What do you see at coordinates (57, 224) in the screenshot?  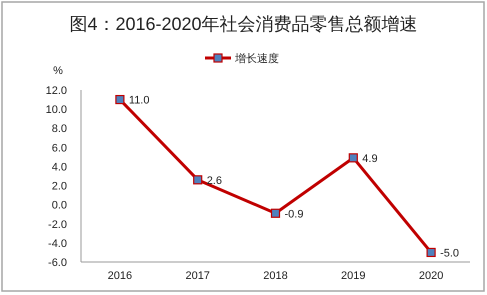 I see `y-tick-label: -2.0` at bounding box center [57, 224].